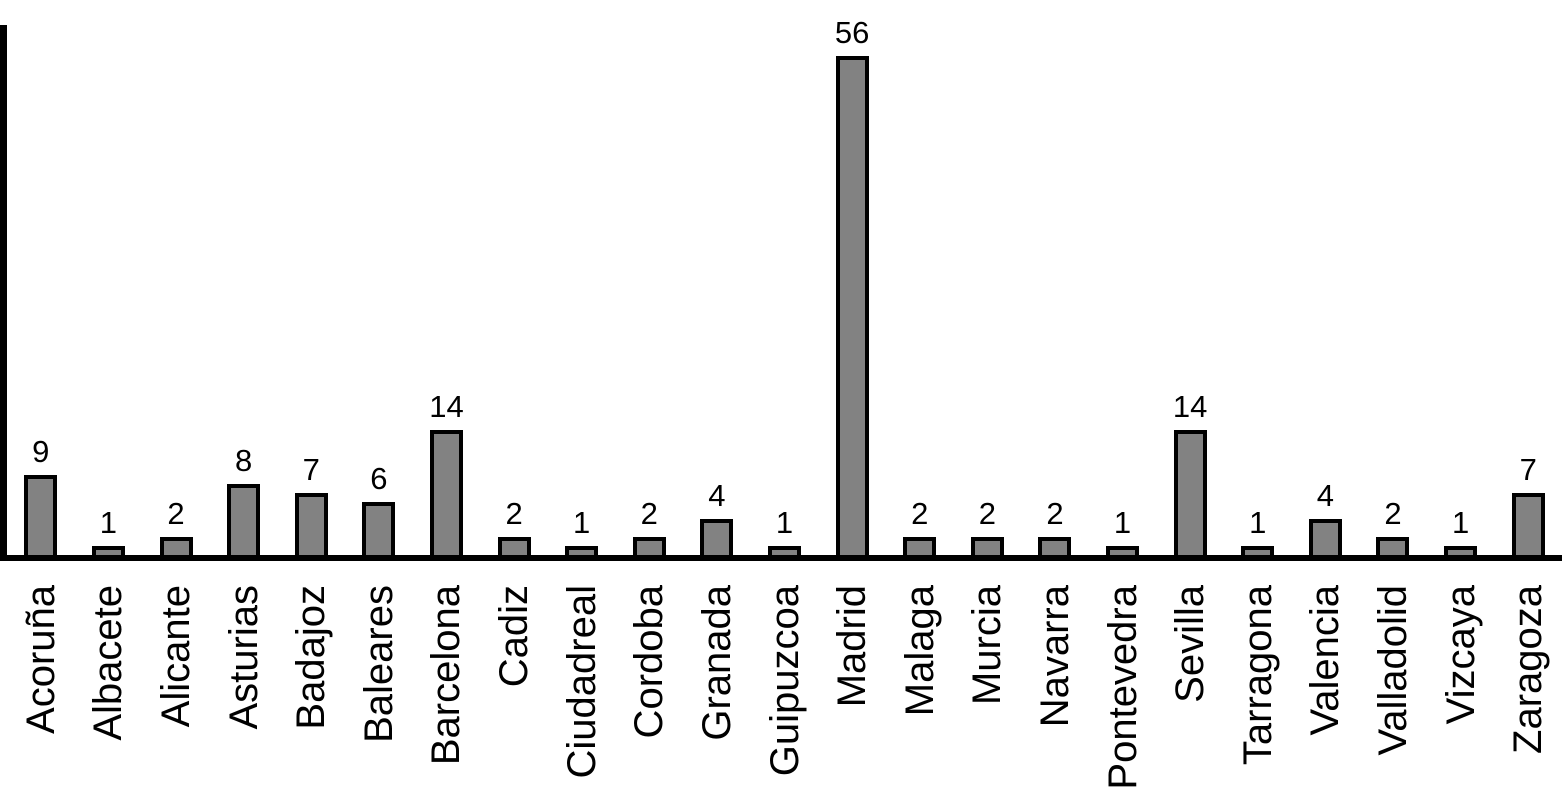 Image resolution: width=1562 pixels, height=806 pixels. I want to click on bar-value-label: 8, so click(244, 460).